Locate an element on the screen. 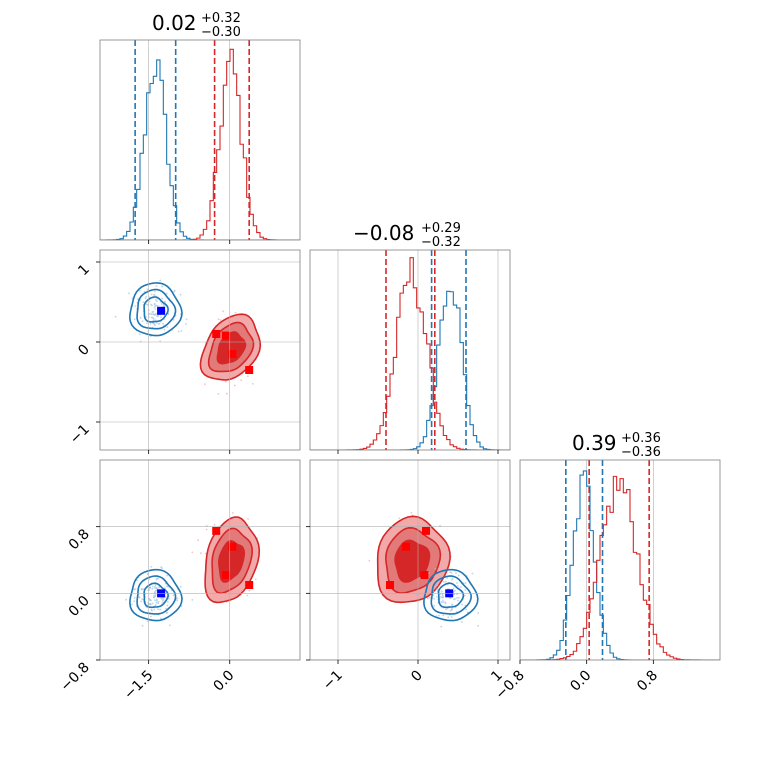 Image resolution: width=760 pixels, height=760 pixels. y-tick-label-p3: 0.8 is located at coordinates (79, 539).